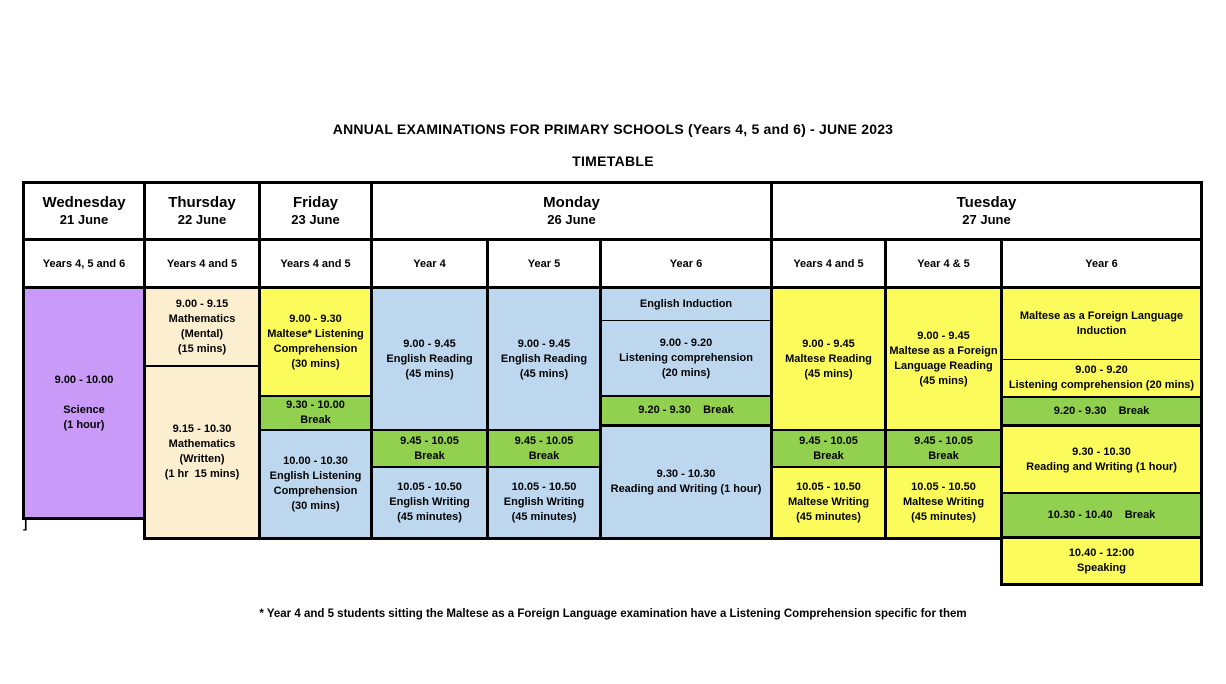 The image size is (1226, 684). Describe the element at coordinates (1101, 385) in the screenshot. I see `cell-line: Listening comprehension (20 mins)` at that location.